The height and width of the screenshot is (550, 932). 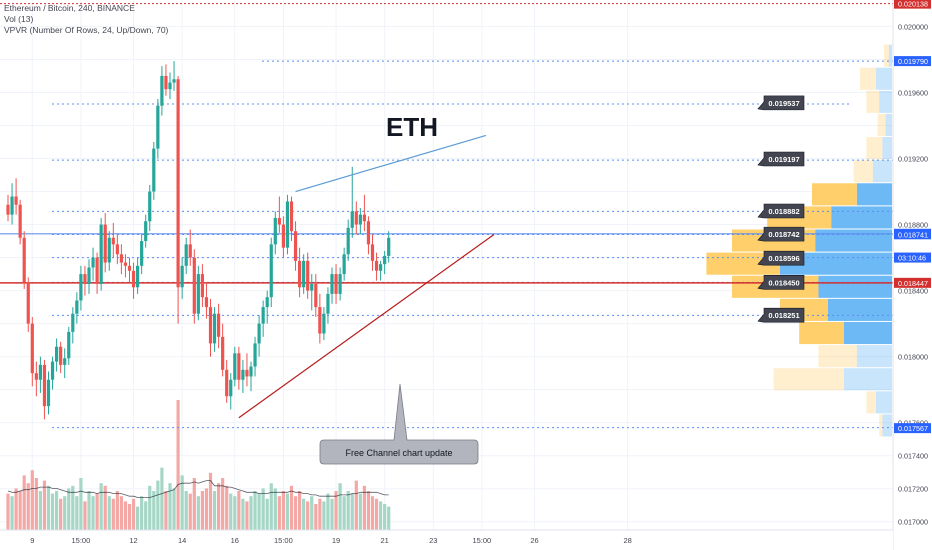 I want to click on level-callout-box, so click(x=781, y=315).